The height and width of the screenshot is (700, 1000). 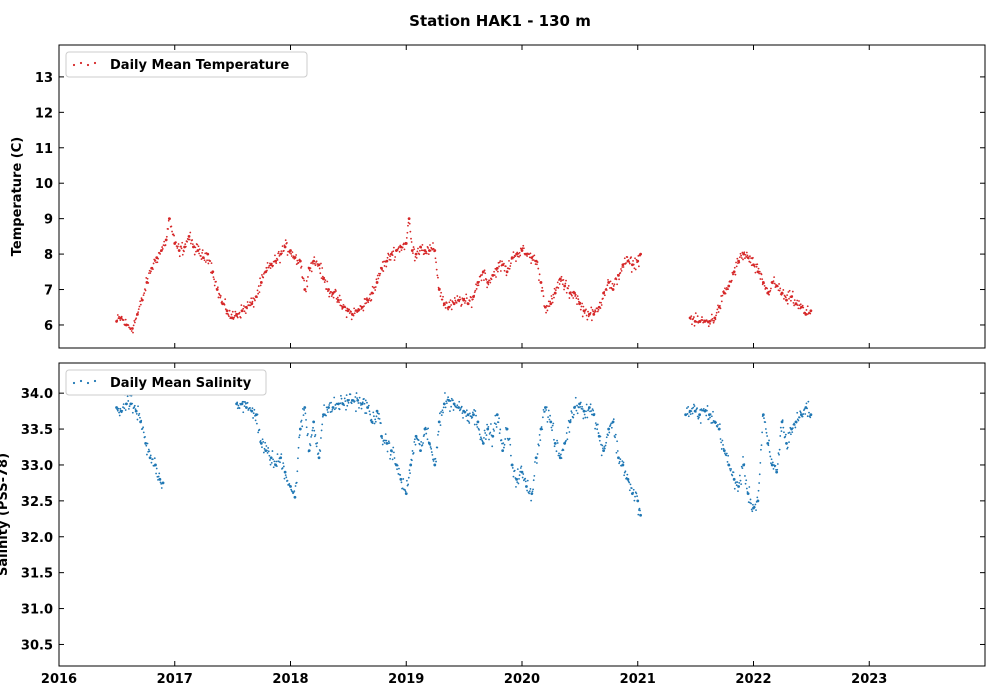 I want to click on y-tick-label: 11, so click(x=44, y=149).